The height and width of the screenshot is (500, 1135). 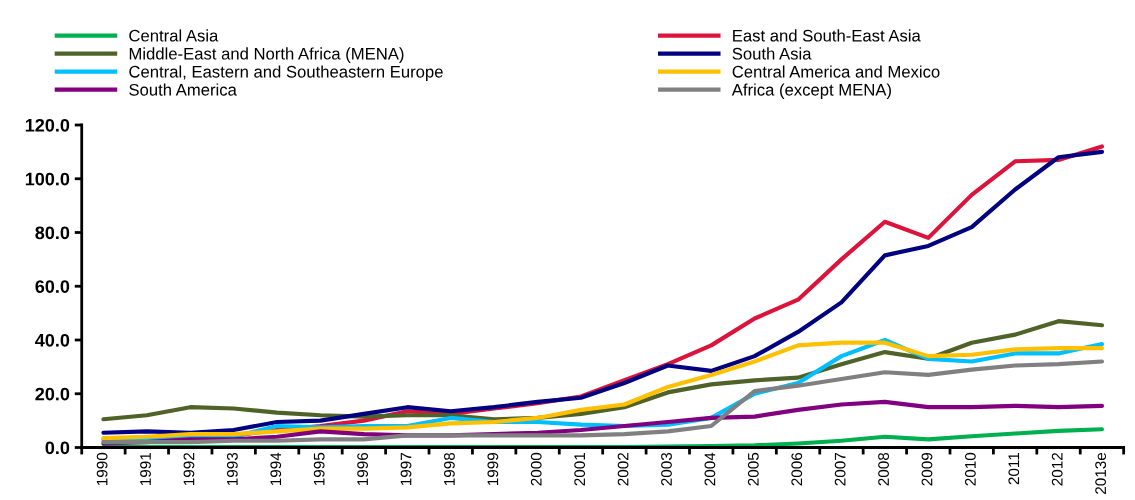 What do you see at coordinates (1014, 468) in the screenshot?
I see `x-tick-label: 2011` at bounding box center [1014, 468].